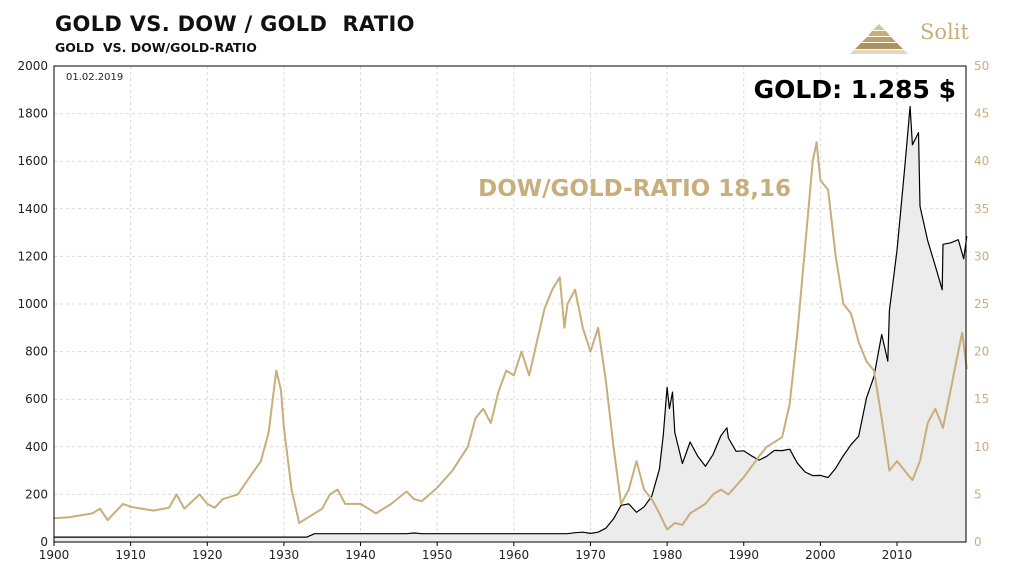 Image resolution: width=1024 pixels, height=576 pixels. Describe the element at coordinates (32, 114) in the screenshot. I see `left-tick-label: 1800` at that location.